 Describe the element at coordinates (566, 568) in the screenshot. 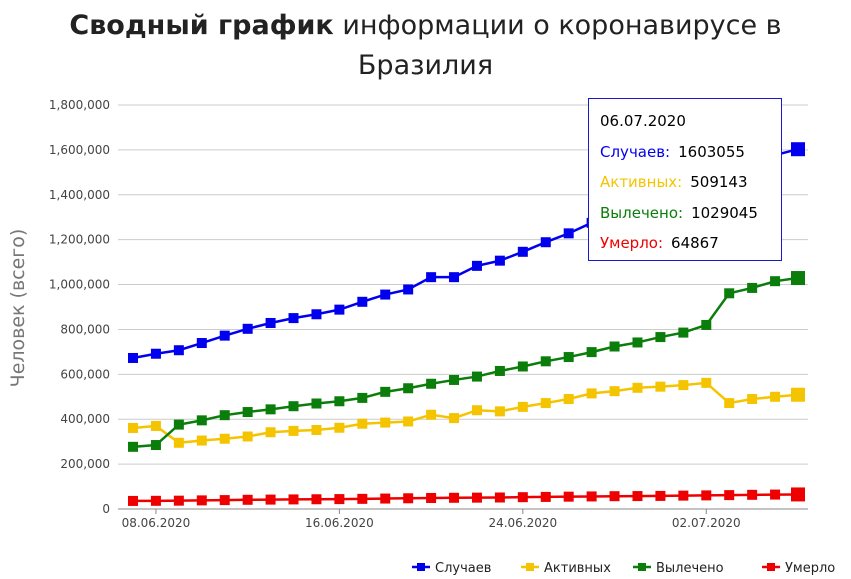

I see `legend-item: Активных` at that location.